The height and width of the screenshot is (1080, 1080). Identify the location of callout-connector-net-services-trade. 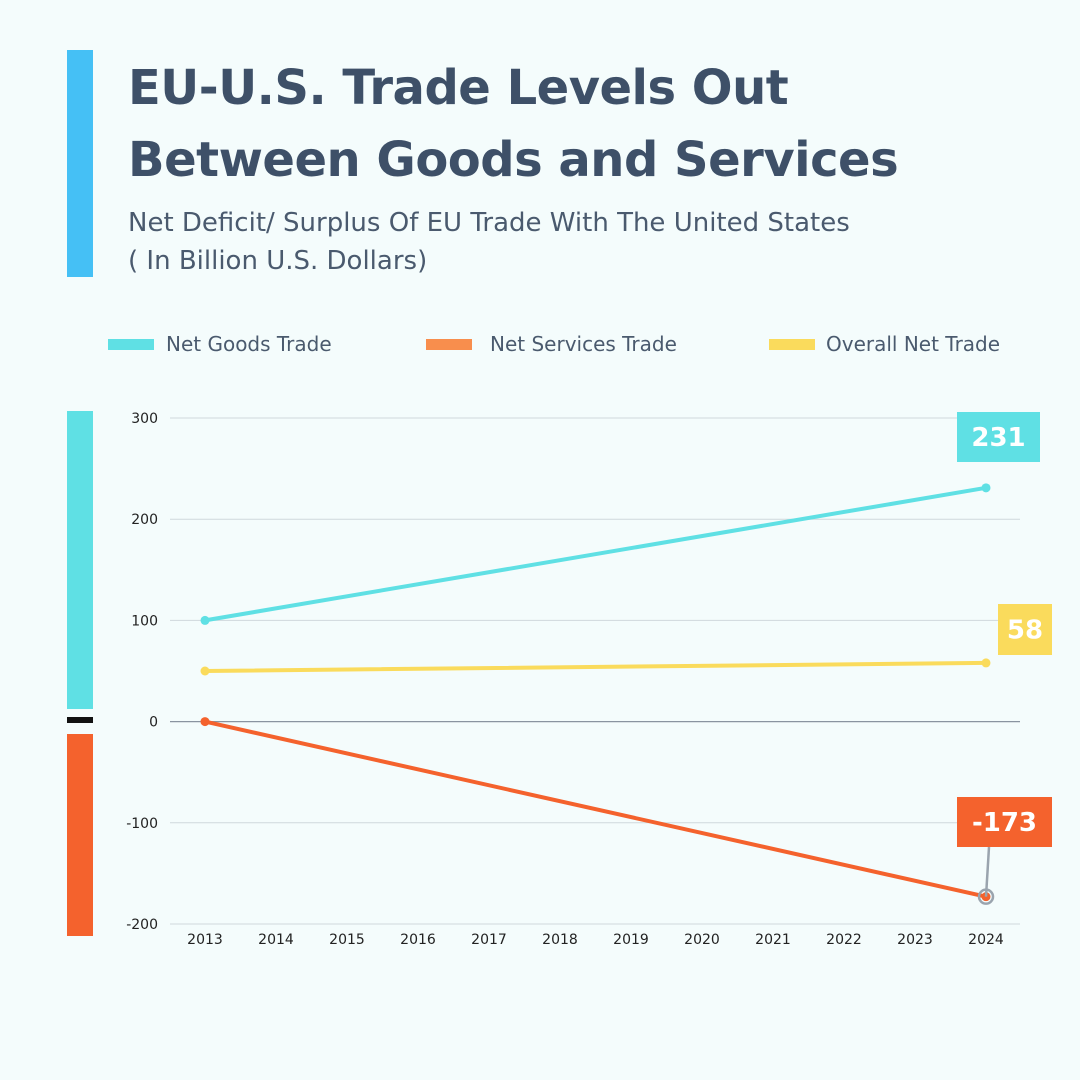
(987, 871).